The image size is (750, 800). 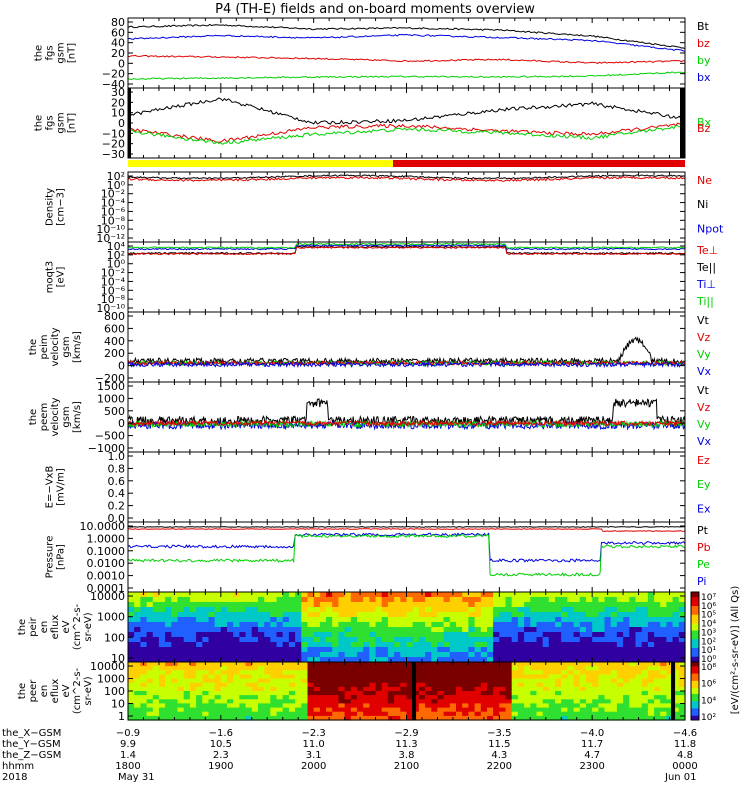 I want to click on y-tick-label: −500, so click(x=110, y=436).